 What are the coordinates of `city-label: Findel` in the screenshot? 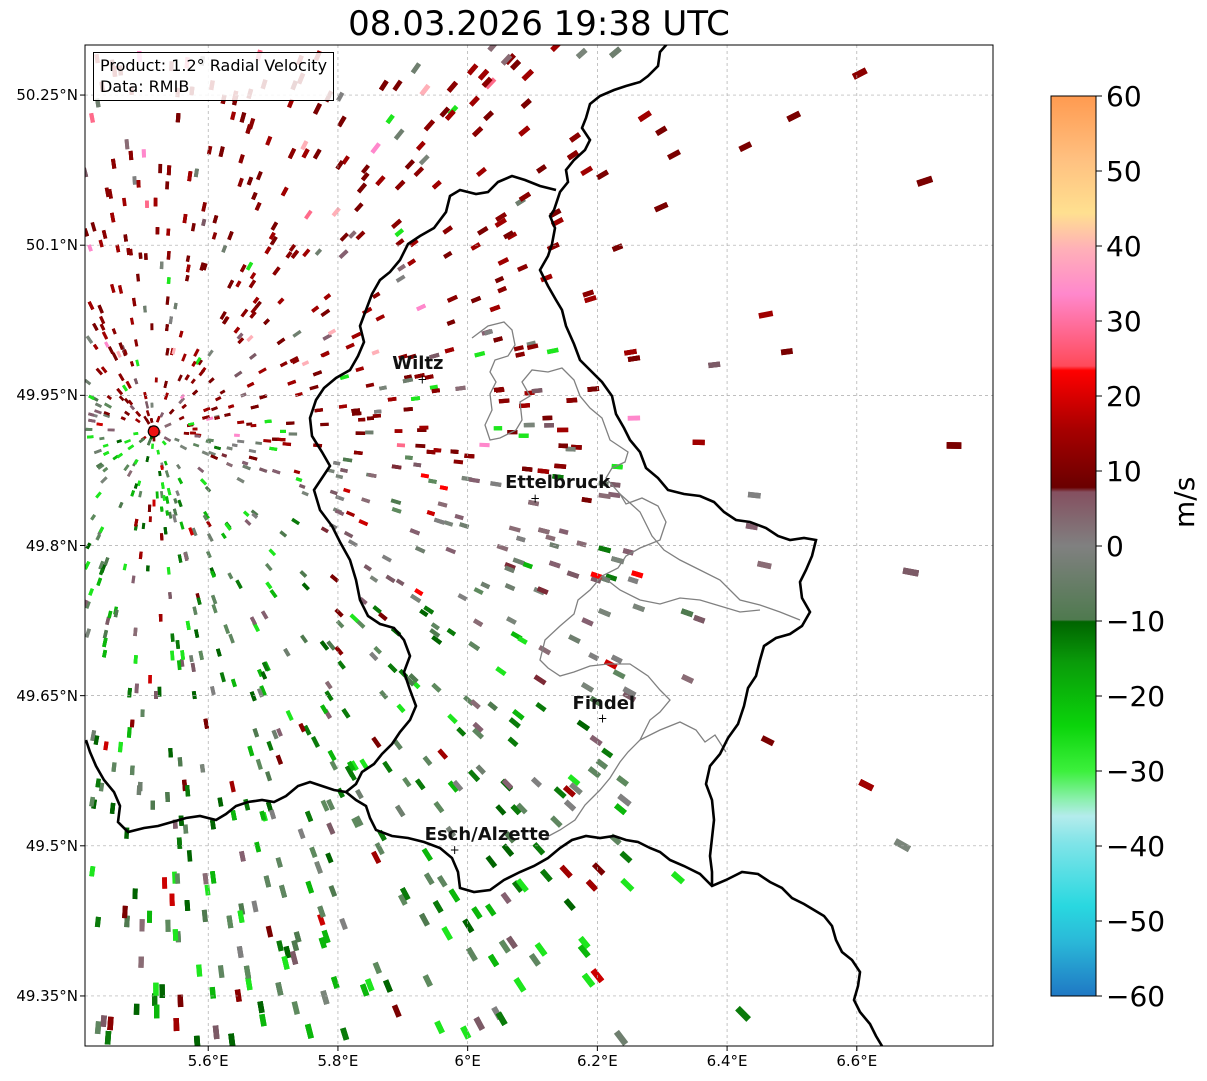 It's located at (604, 703).